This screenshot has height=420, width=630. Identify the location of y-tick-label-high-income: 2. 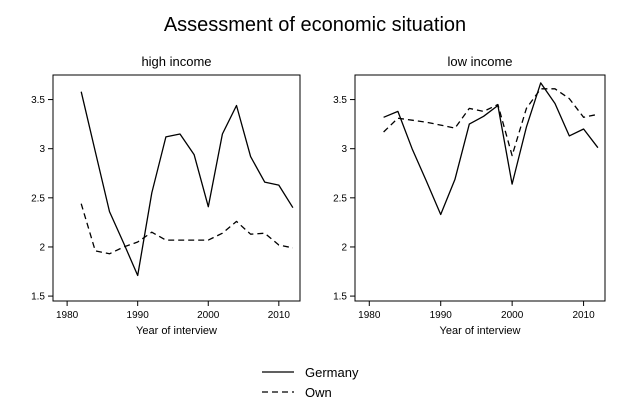
(42, 247).